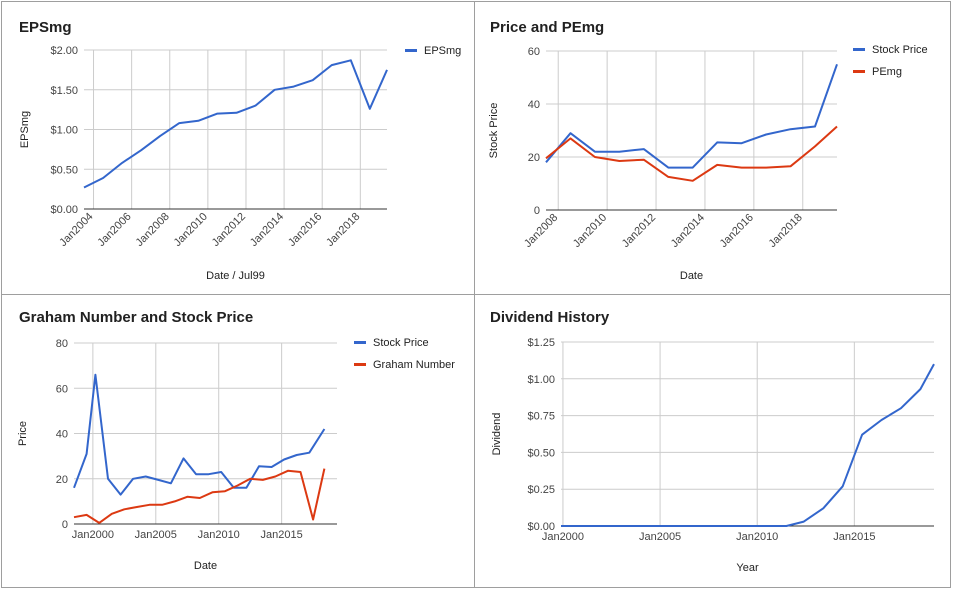  Describe the element at coordinates (541, 417) in the screenshot. I see `y-tick-label: $0.75` at that location.